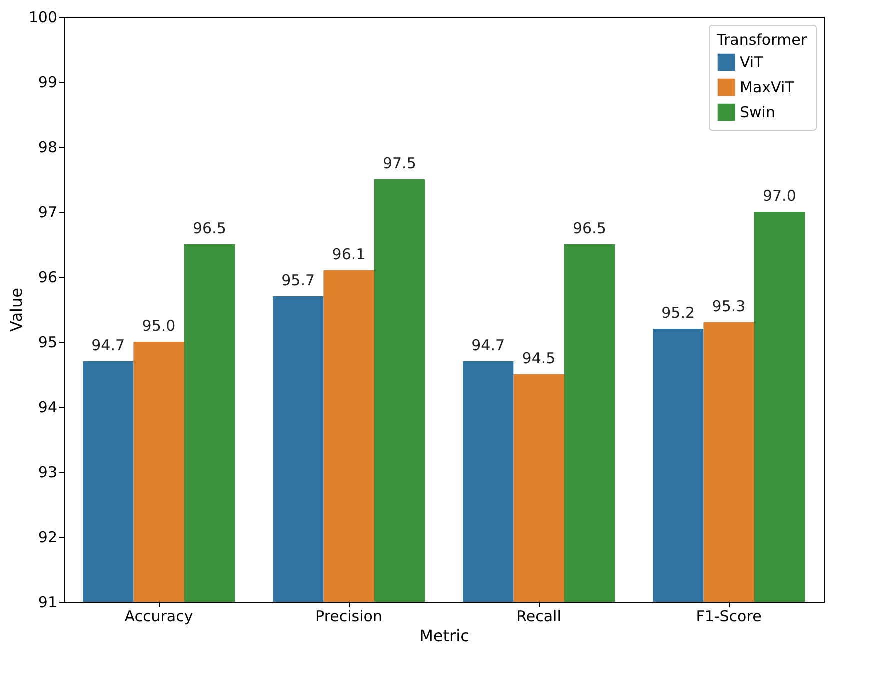 The height and width of the screenshot is (679, 883). Describe the element at coordinates (48, 473) in the screenshot. I see `y-tick-label: 93` at that location.